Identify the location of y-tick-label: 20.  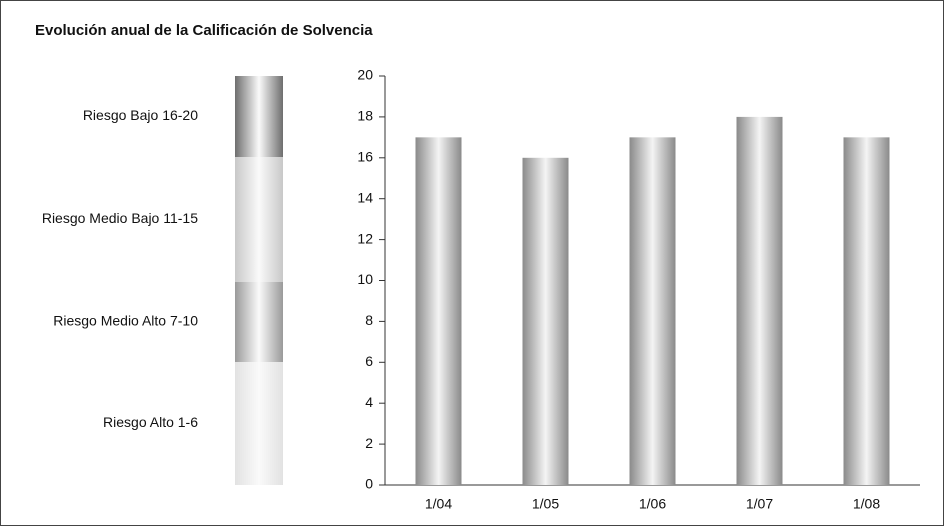
(365, 75).